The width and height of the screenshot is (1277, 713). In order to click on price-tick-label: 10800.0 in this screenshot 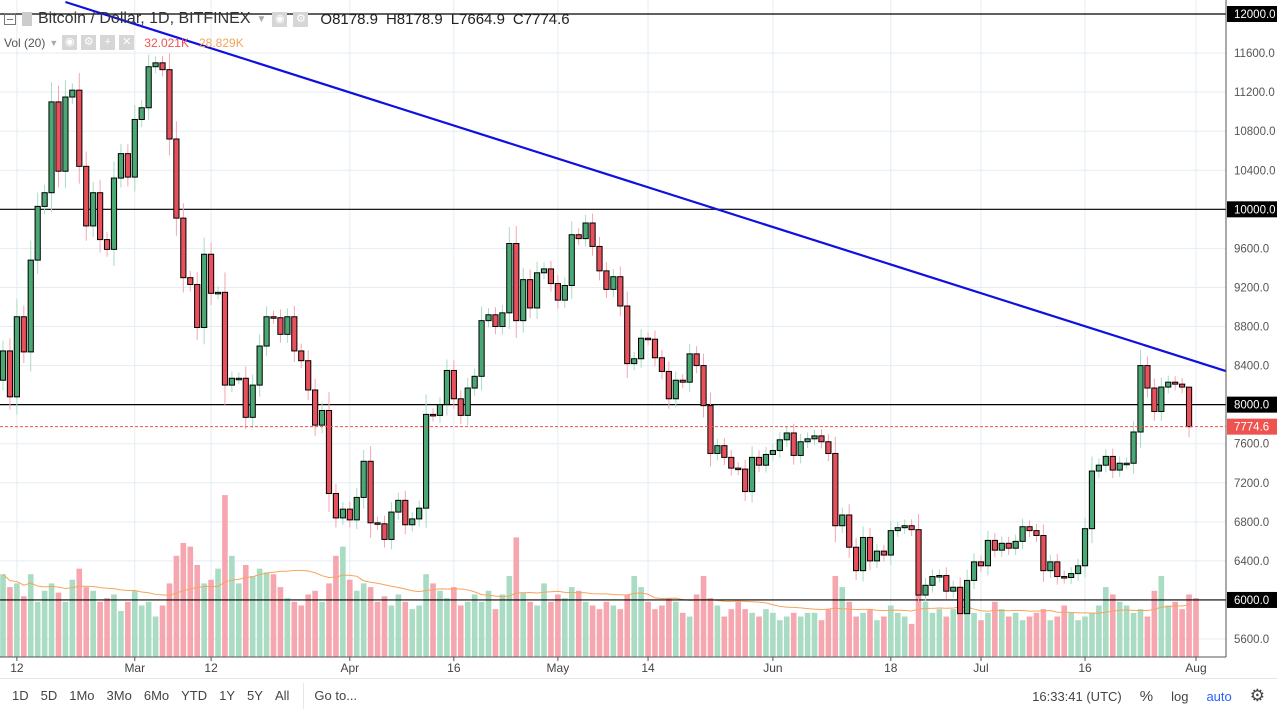, I will do `click(1255, 132)`.